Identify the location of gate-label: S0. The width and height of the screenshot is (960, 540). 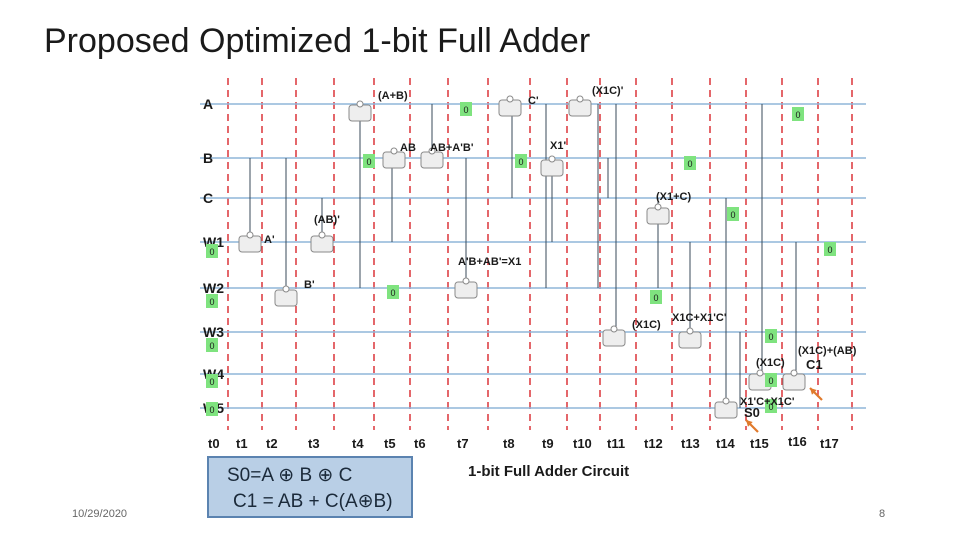
(752, 412).